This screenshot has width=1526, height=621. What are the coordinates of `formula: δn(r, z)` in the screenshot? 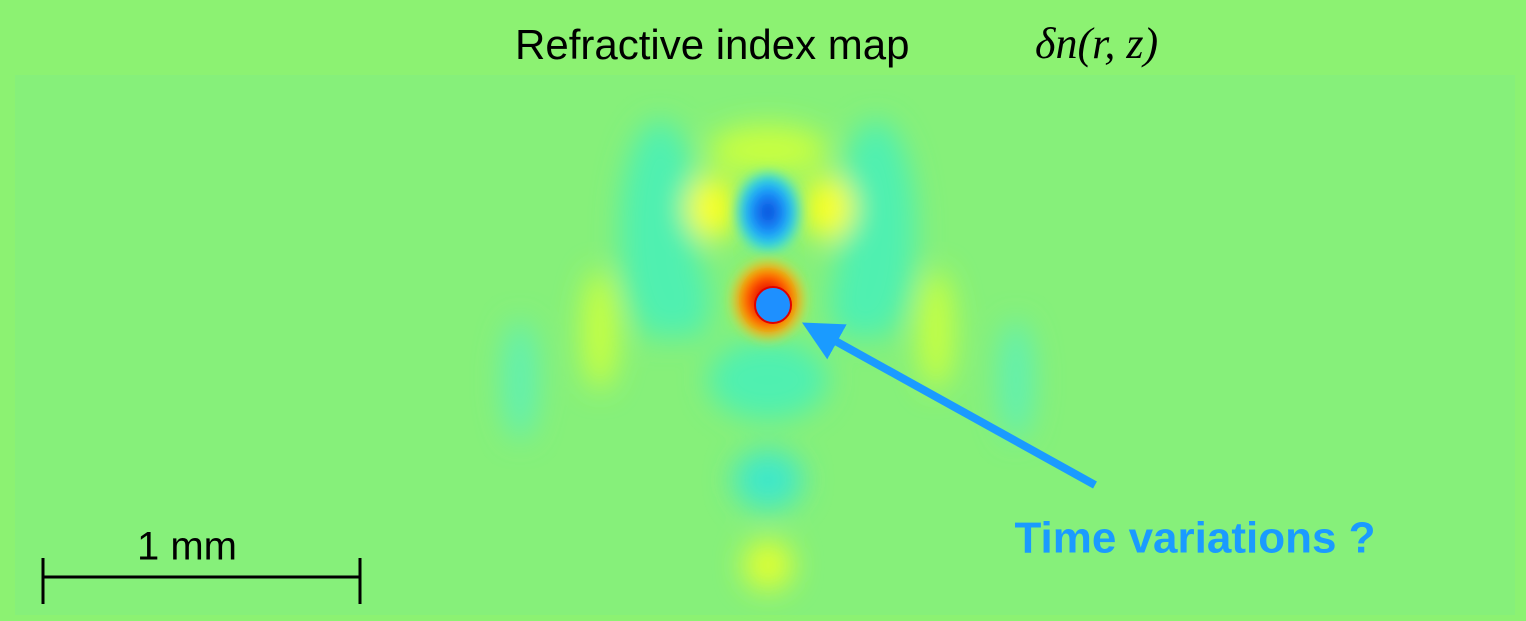 It's located at (1096, 43).